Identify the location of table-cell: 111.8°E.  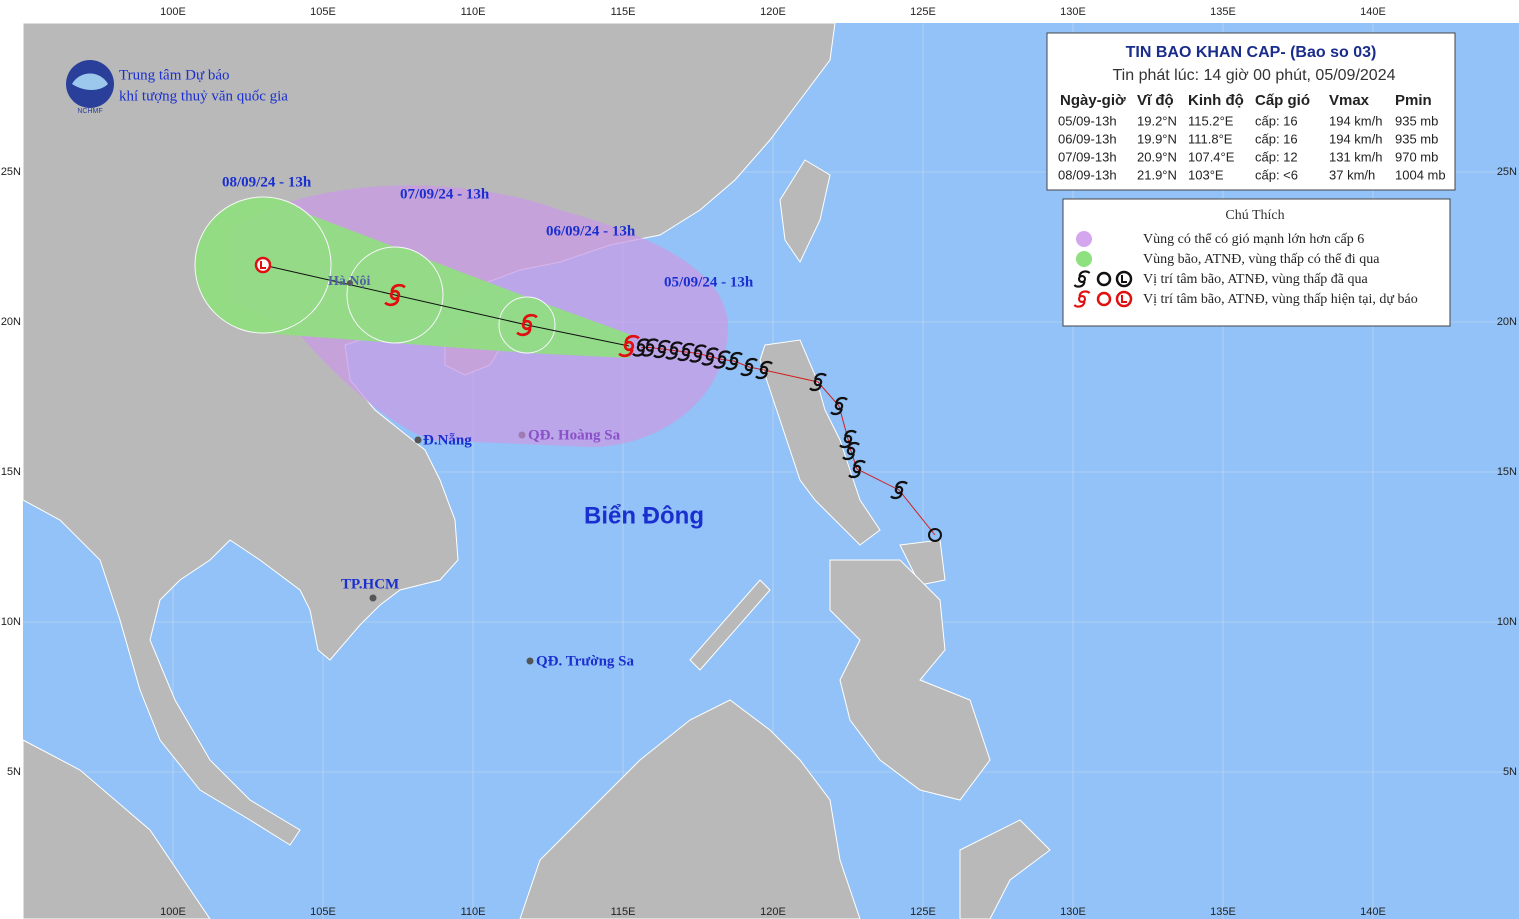
(1210, 138).